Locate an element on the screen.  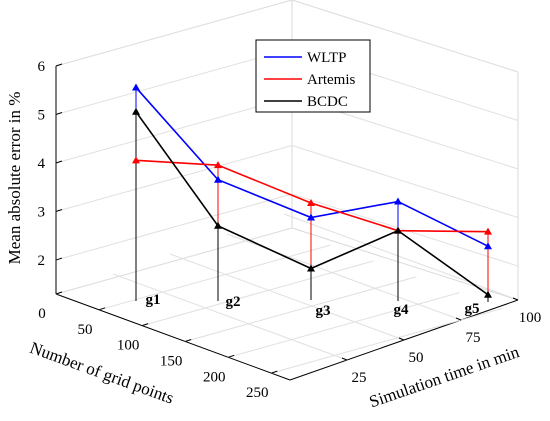
y-tick-label: 50 is located at coordinates (85, 330).